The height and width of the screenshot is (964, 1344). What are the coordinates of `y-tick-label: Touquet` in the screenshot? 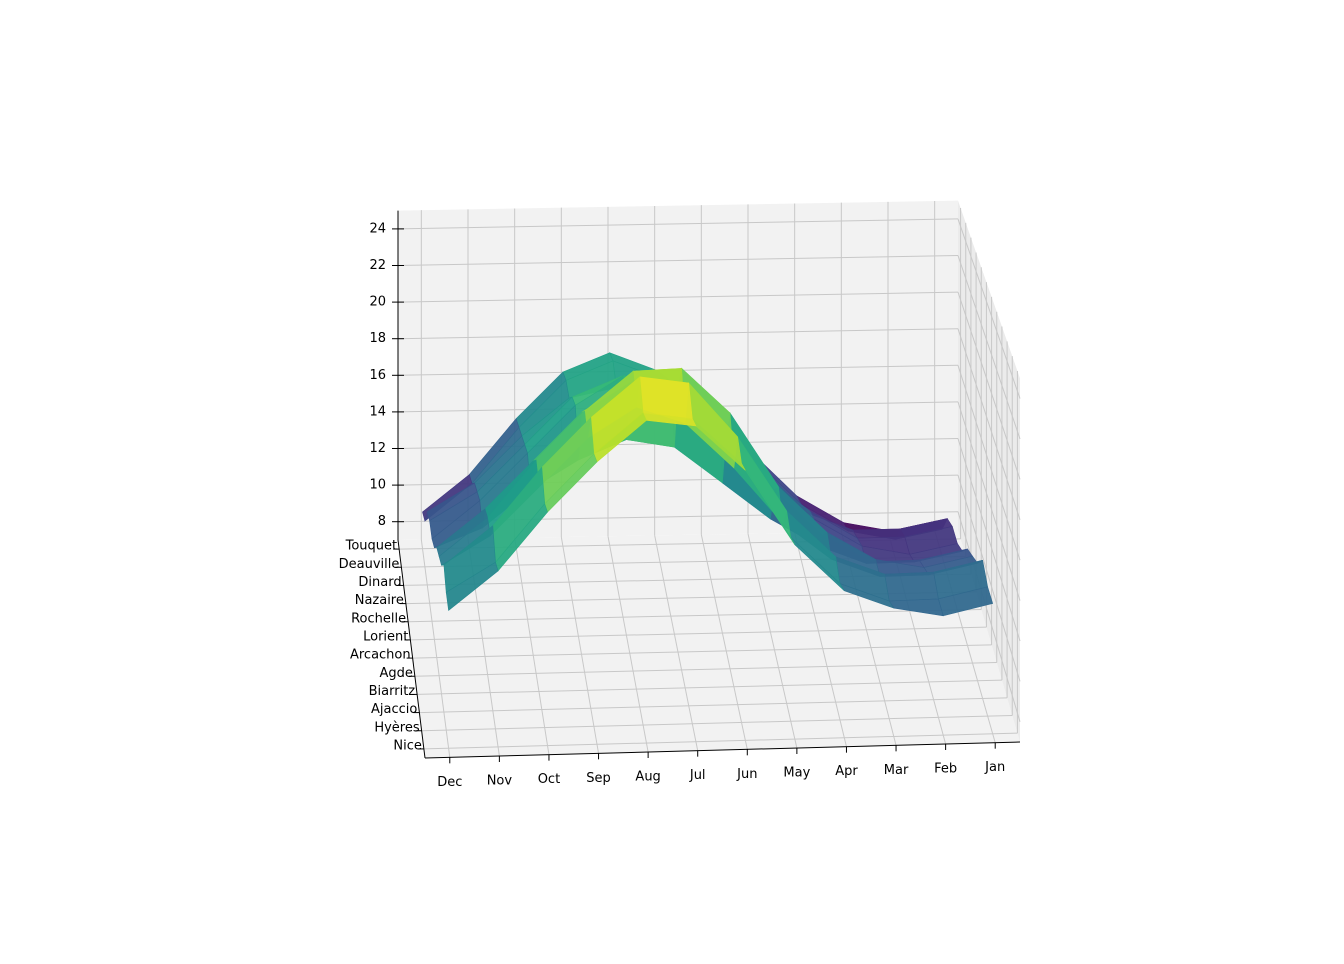 It's located at (371, 546).